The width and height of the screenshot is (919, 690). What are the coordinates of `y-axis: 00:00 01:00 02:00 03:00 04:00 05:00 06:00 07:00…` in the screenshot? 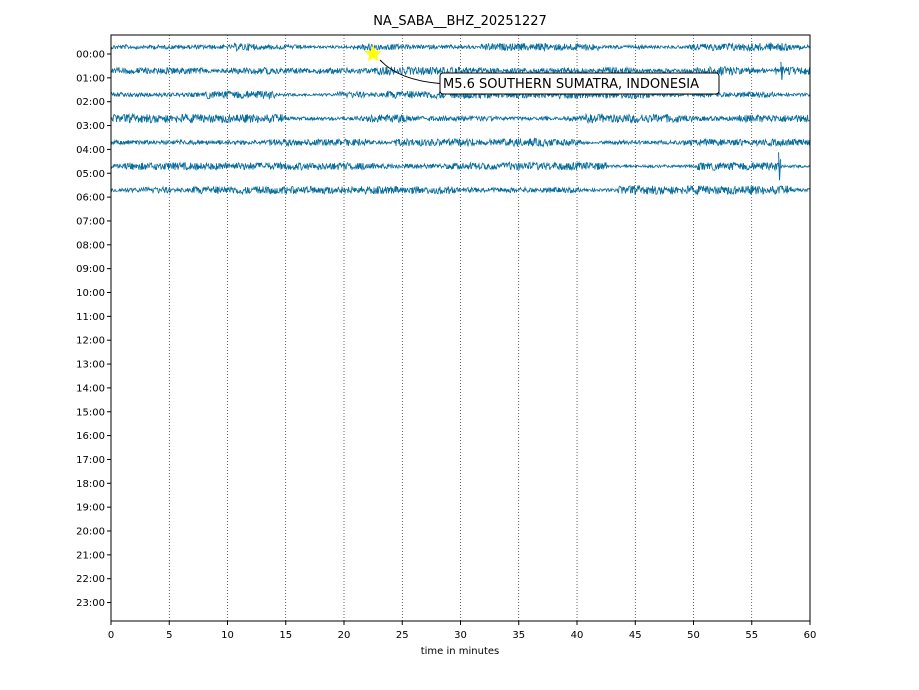 It's located at (93, 329).